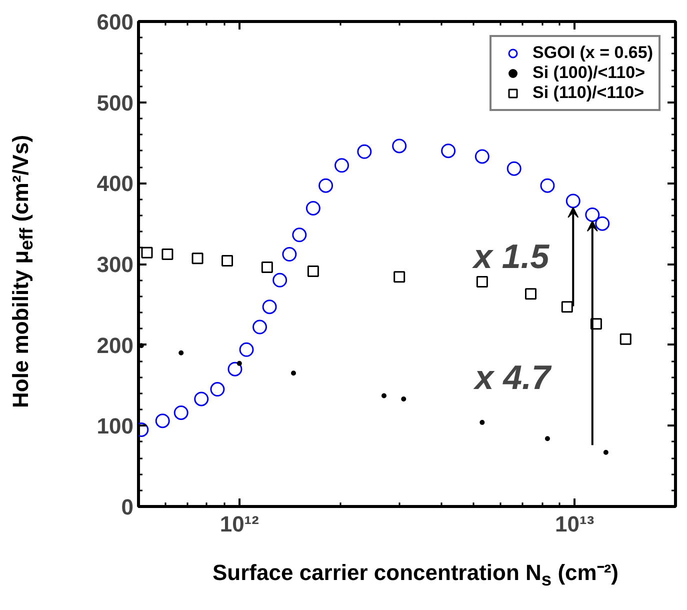  Describe the element at coordinates (115, 345) in the screenshot. I see `y-tick-label: 200` at that location.